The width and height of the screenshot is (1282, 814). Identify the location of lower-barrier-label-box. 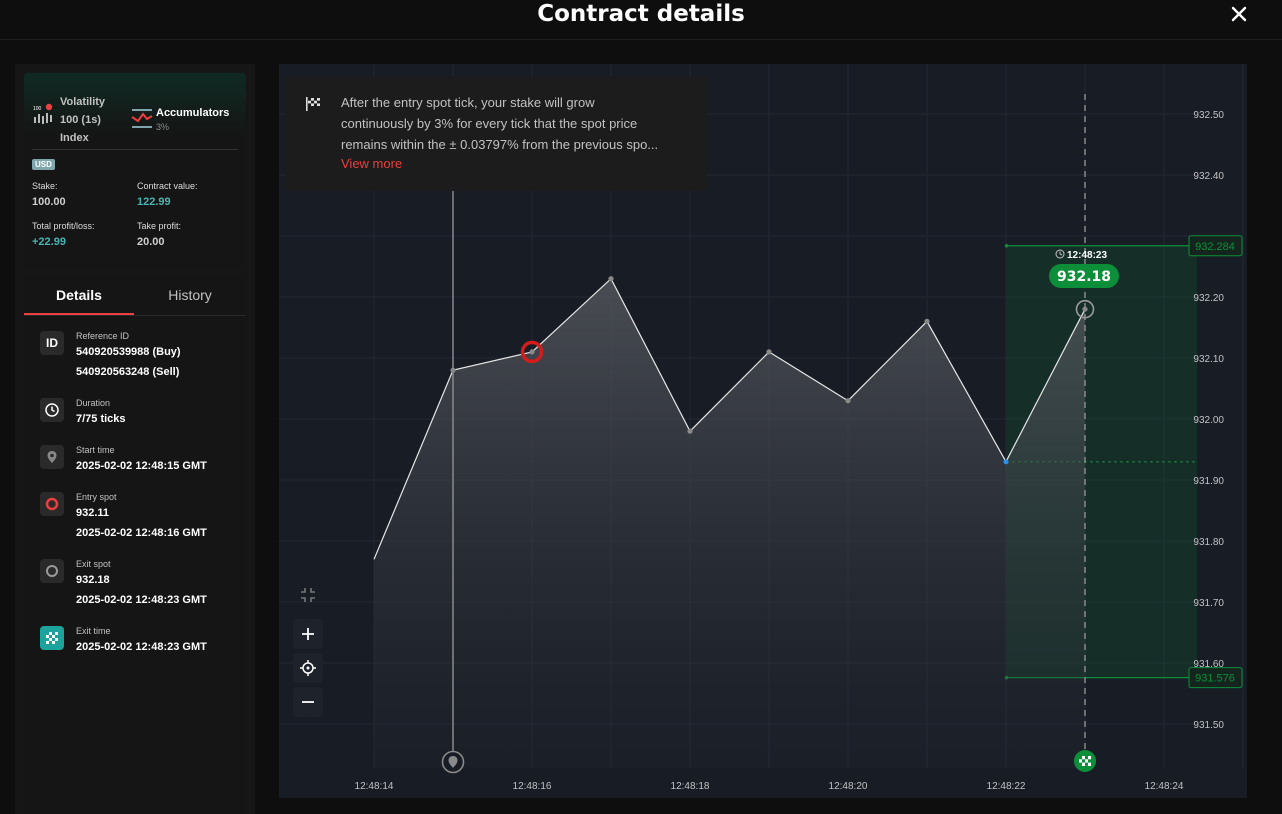
(1215, 678).